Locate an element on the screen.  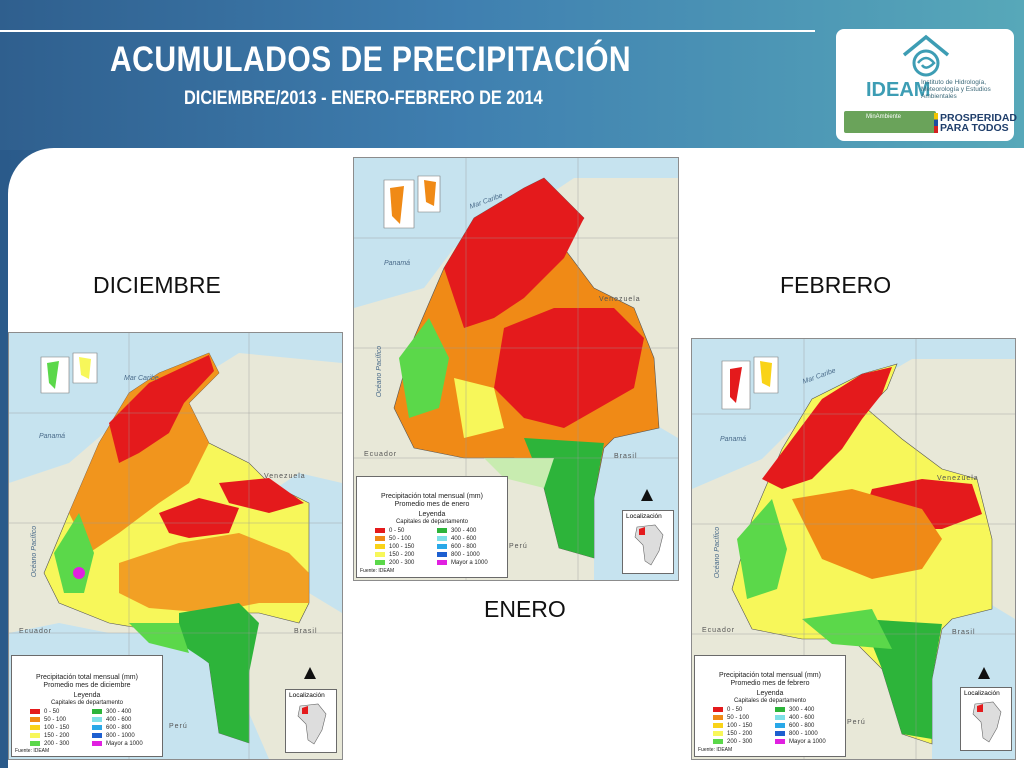
label-diciembre: DICIEMBRE is located at coordinates (157, 285).